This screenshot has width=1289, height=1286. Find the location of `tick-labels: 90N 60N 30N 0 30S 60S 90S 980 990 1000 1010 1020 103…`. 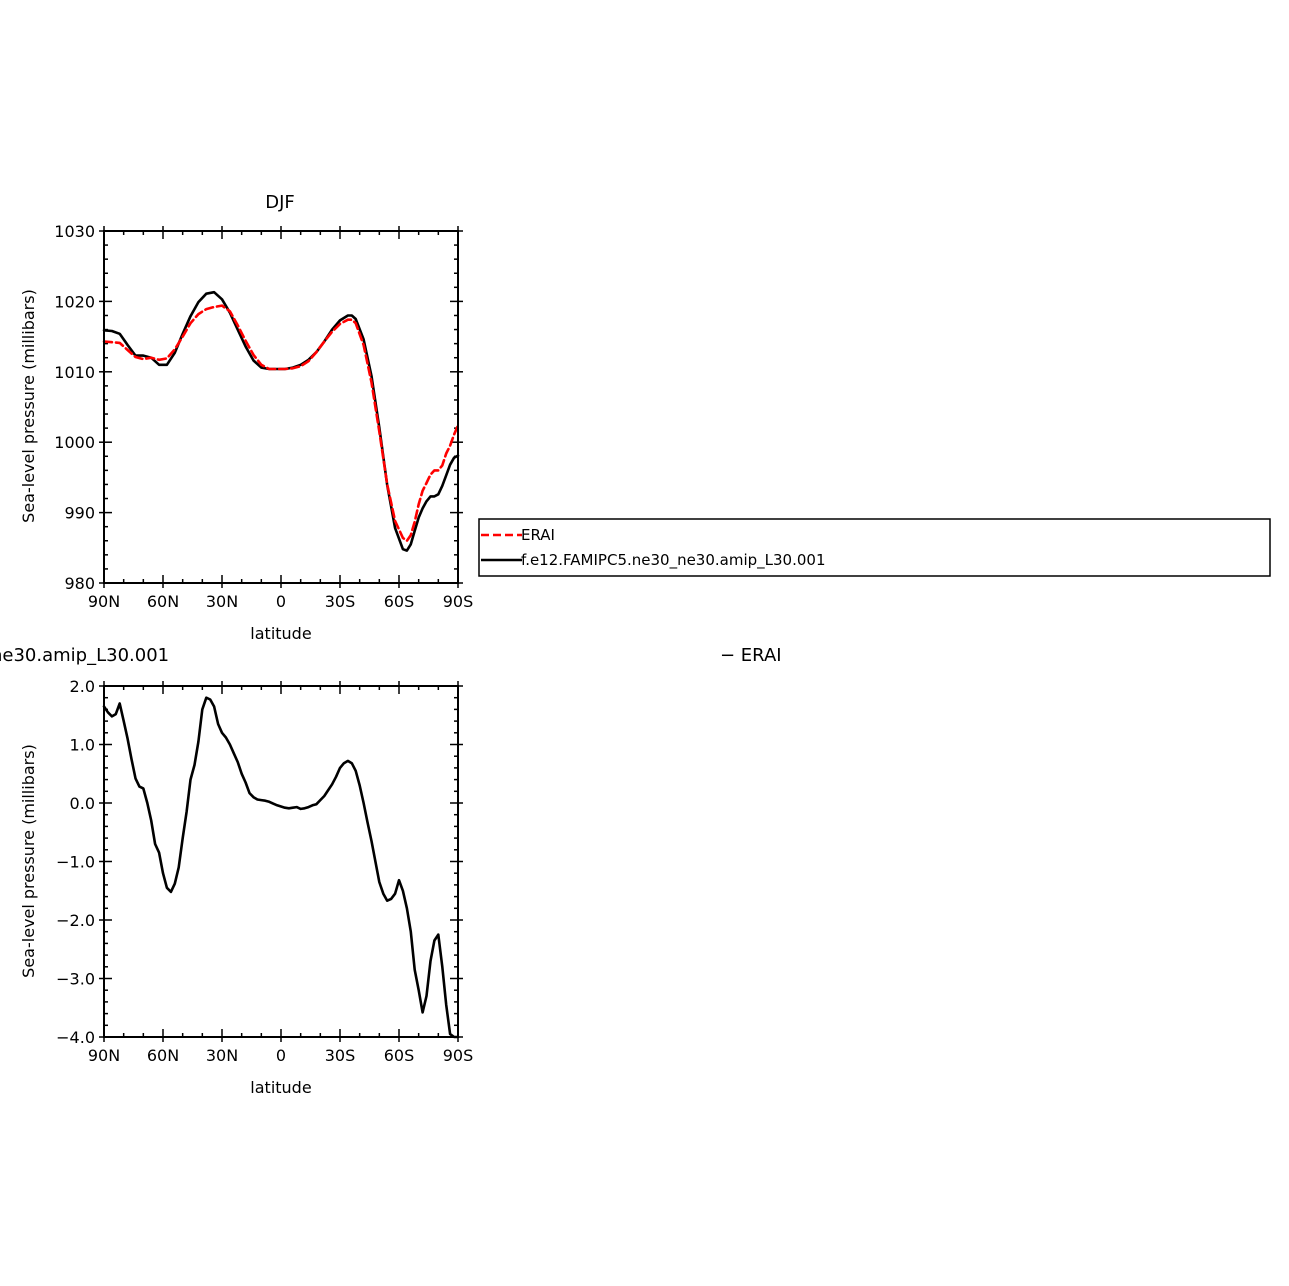

tick-labels: 90N 60N 30N 0 30S 60S 90S 980 990 1000 1010 1020 103… is located at coordinates (263, 416).